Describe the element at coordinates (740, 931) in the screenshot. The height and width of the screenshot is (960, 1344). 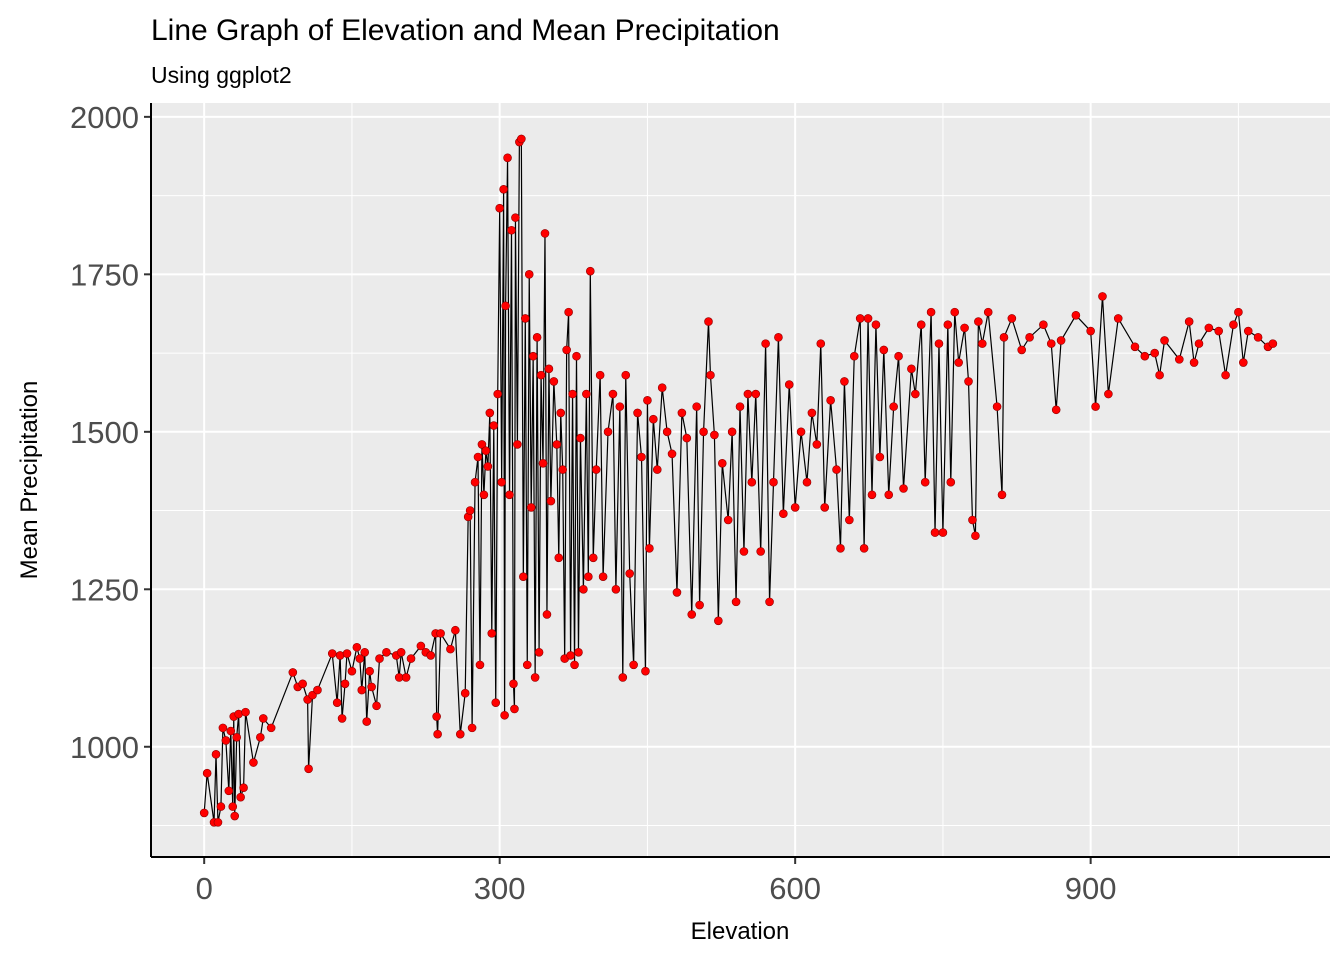
I see `x-axis-label: Elevation` at that location.